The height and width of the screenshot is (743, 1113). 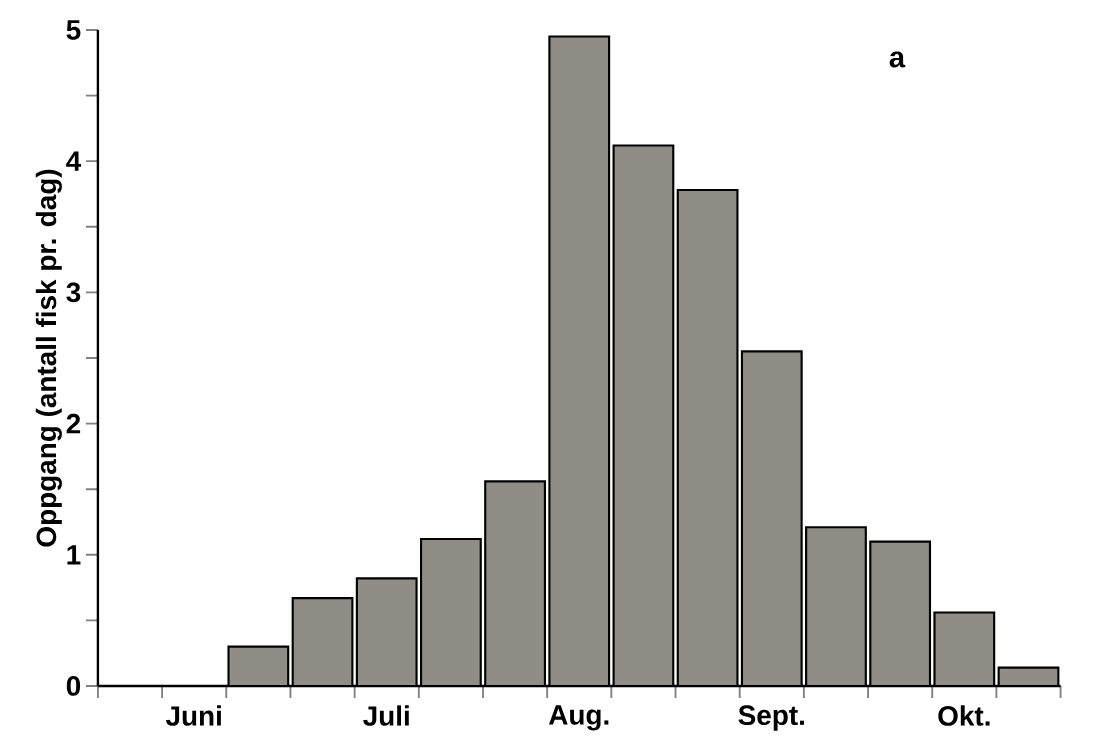 I want to click on y-tick-label: 0, so click(x=73, y=686).